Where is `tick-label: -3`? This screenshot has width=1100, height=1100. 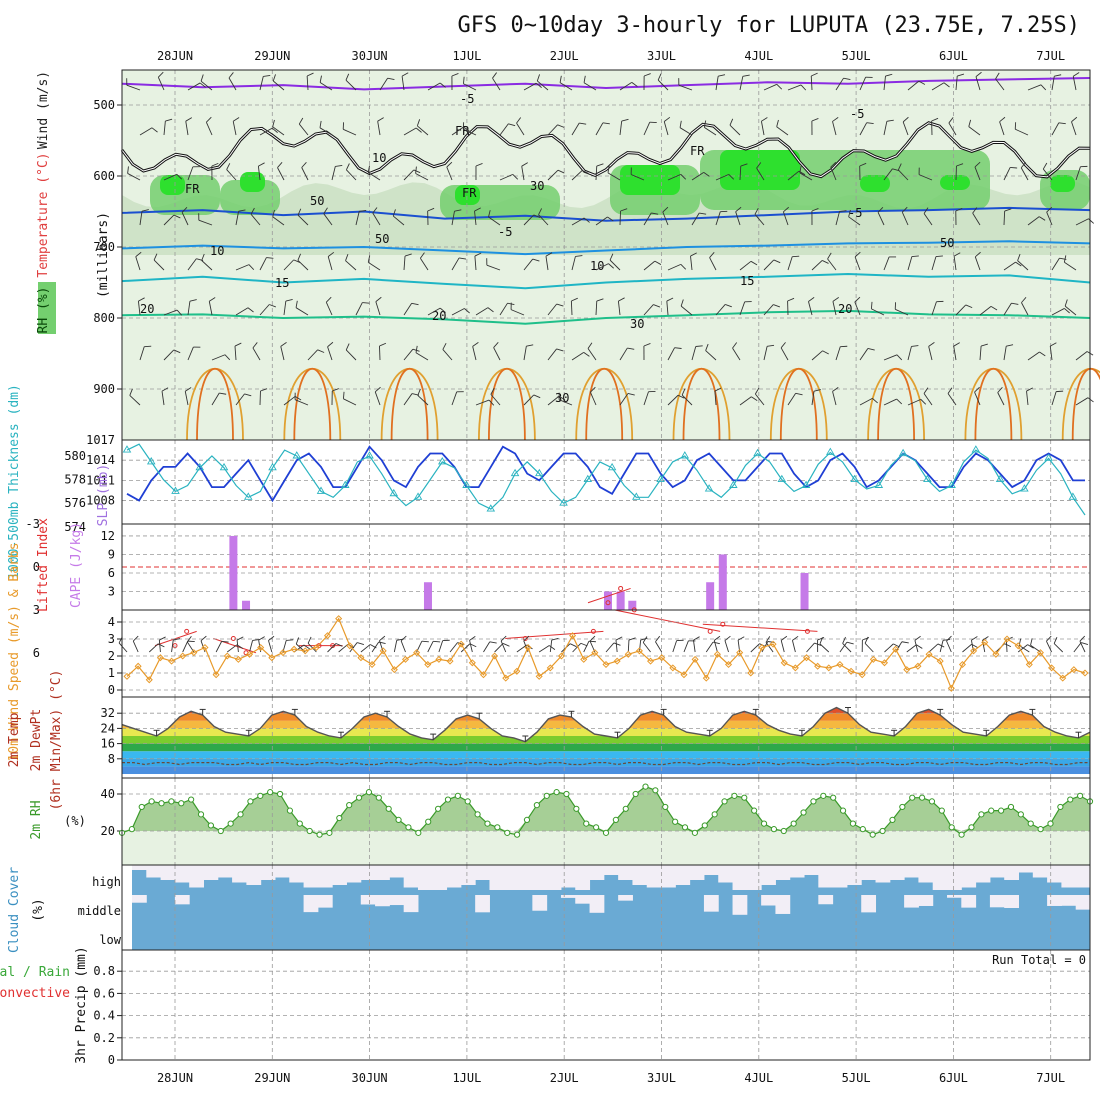
tick-label: -3 is located at coordinates (33, 524).